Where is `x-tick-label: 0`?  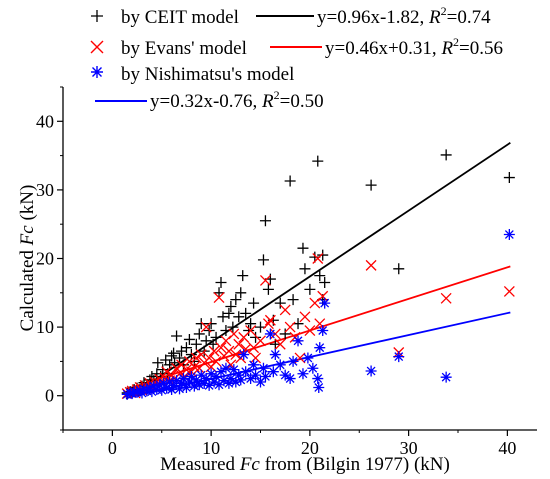
x-tick-label: 0 is located at coordinates (112, 448).